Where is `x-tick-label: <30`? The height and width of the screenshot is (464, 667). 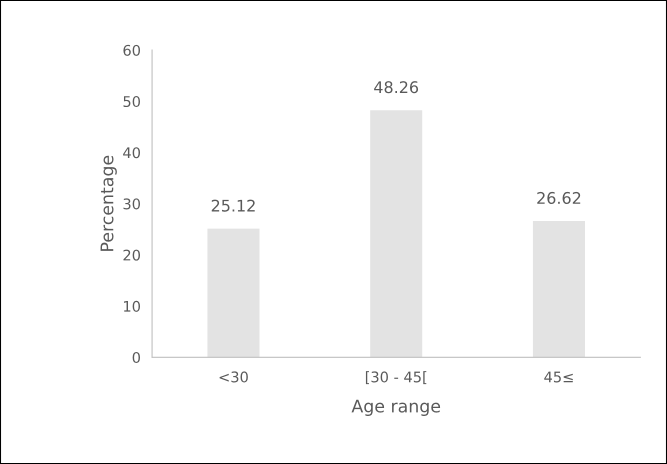 x-tick-label: <30 is located at coordinates (234, 376).